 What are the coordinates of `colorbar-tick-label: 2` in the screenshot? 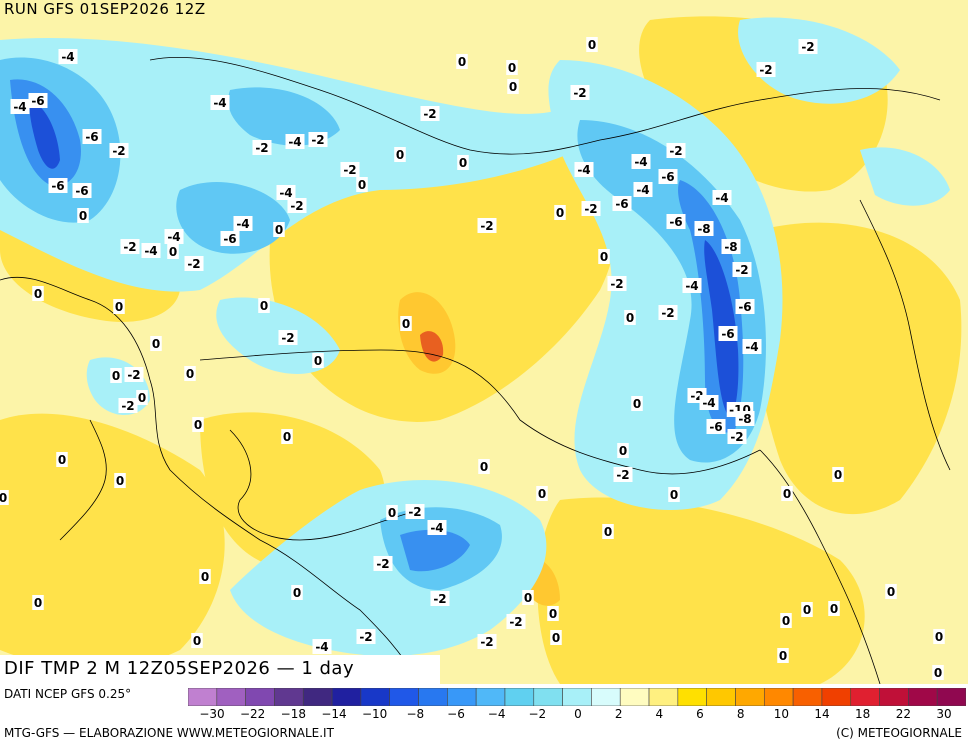 It's located at (618, 714).